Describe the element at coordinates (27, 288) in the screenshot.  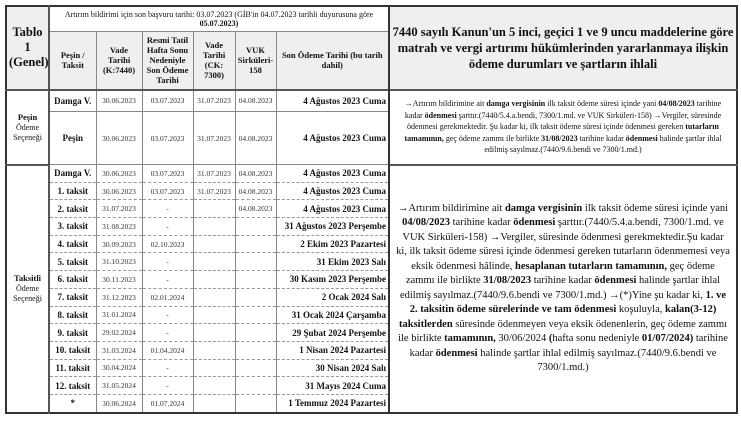
I see `group-label-text: Taksitli Ödeme Seçeneği` at that location.